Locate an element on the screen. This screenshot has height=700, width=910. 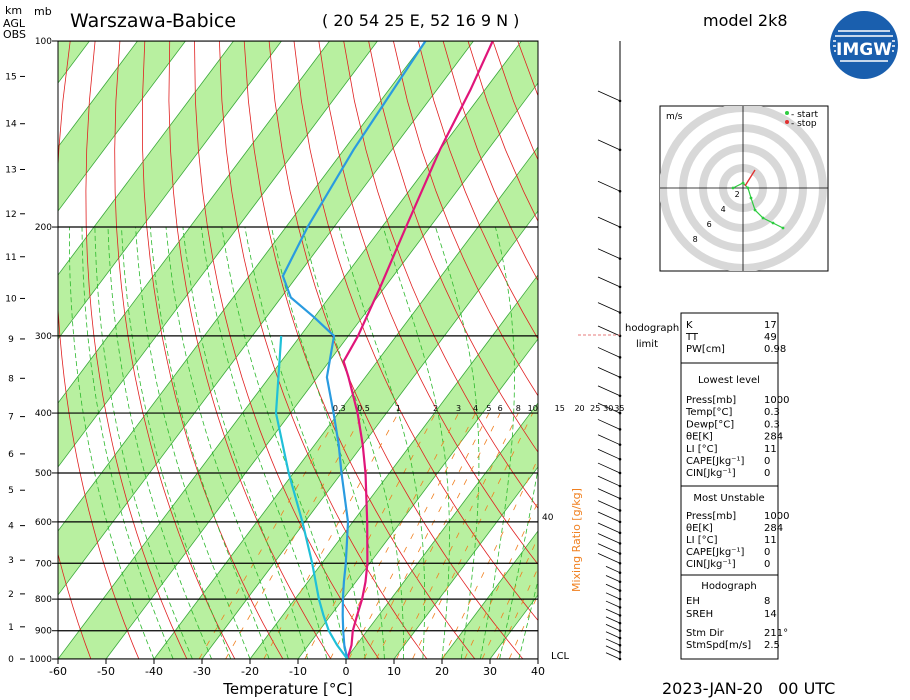
index-top-2-label: PW[cm] is located at coordinates (705, 349).